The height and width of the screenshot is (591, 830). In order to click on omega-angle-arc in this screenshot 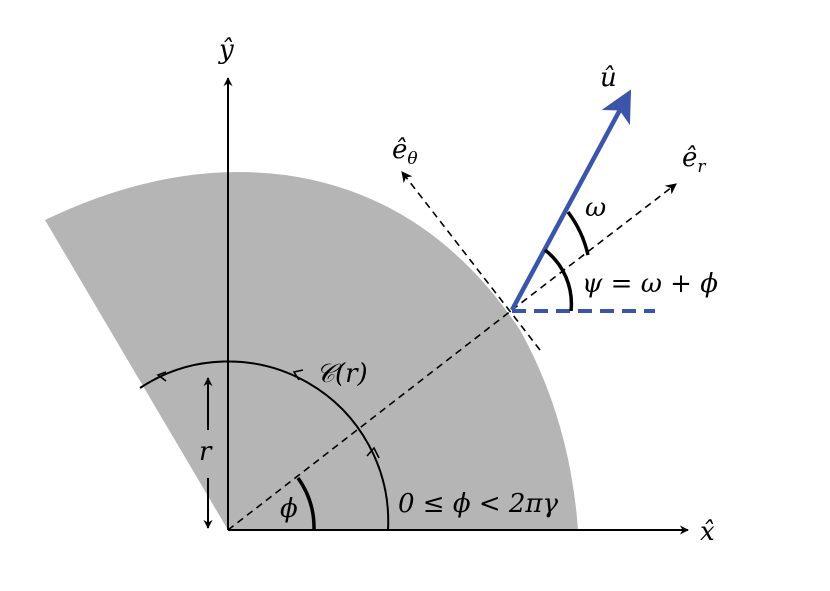, I will do `click(578, 233)`.